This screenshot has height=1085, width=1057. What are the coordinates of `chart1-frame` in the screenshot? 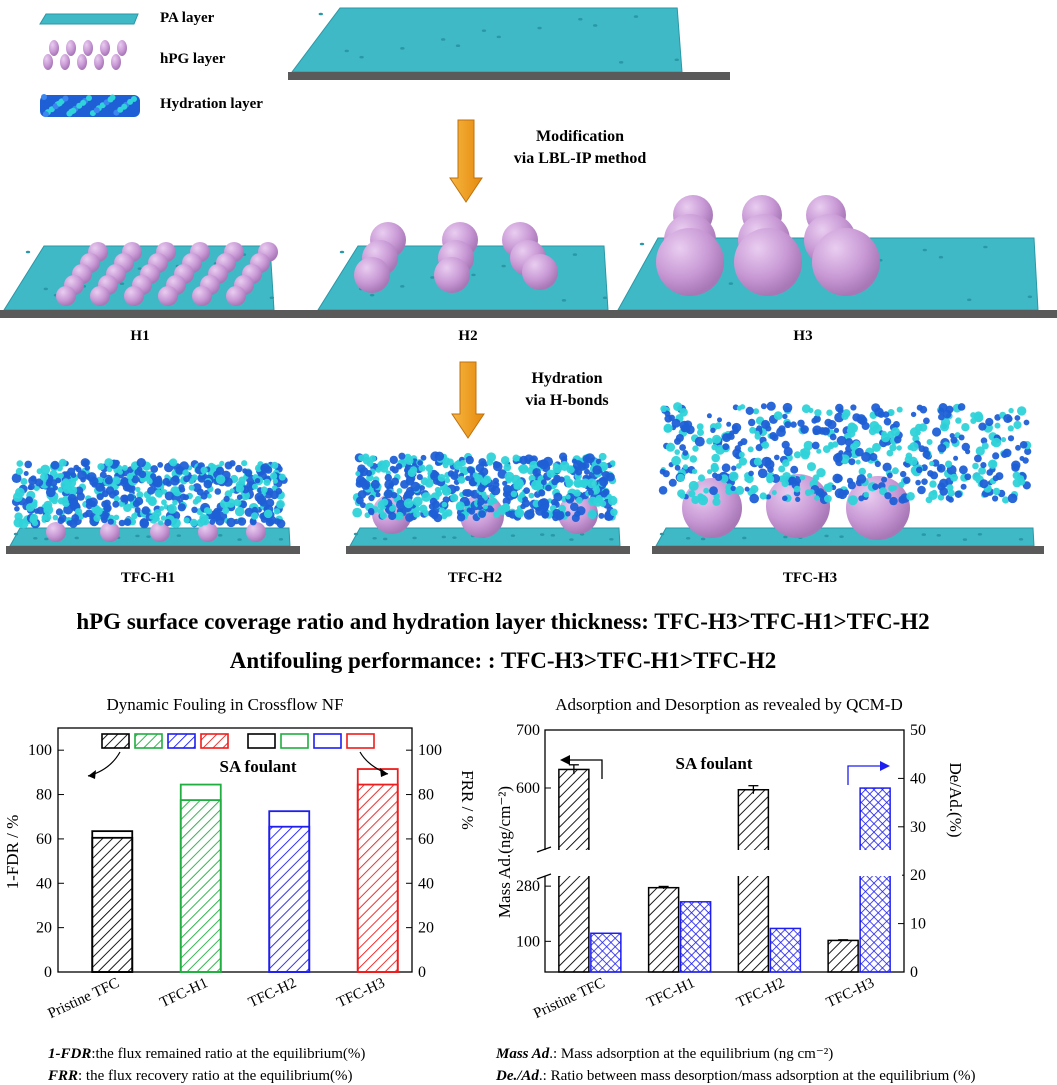 It's located at (235, 850).